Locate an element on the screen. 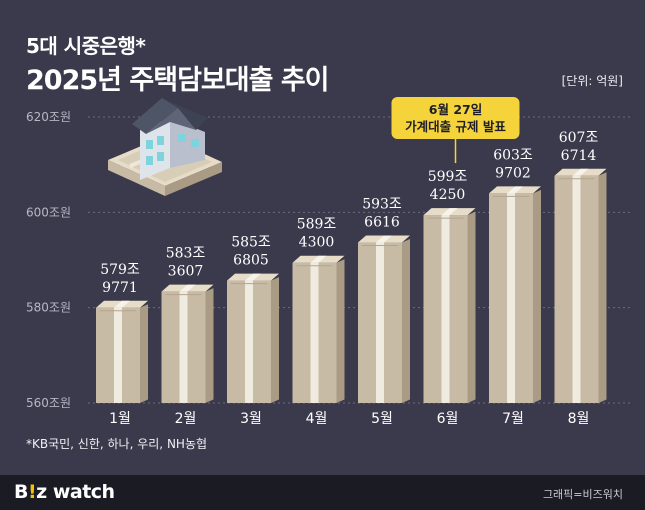 This screenshot has width=645, height=510. value-label-billion: 9771 is located at coordinates (120, 288).